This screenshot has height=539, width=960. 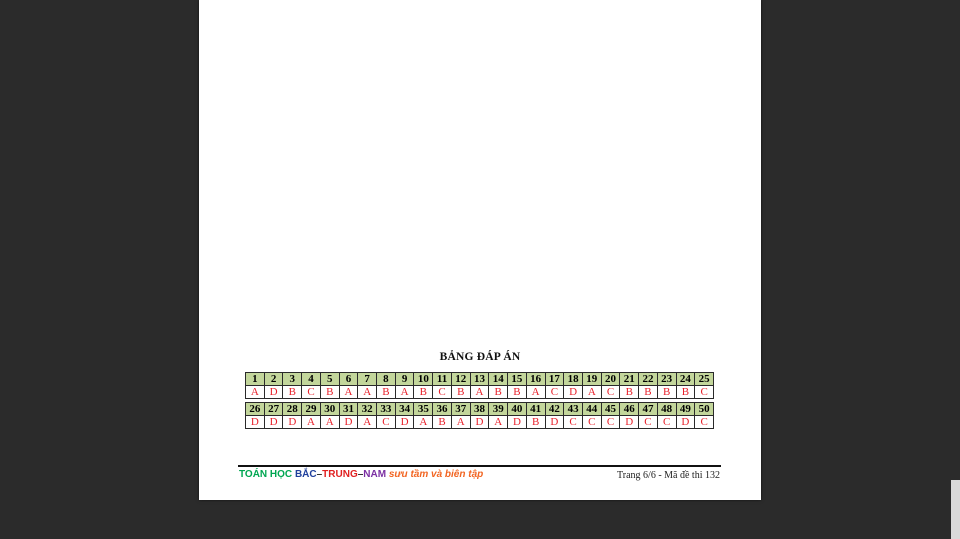 I want to click on question-number-cell: 36, so click(x=442, y=409).